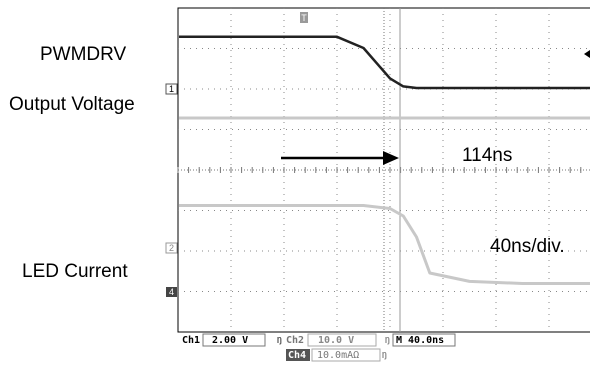 The image size is (590, 365). What do you see at coordinates (340, 158) in the screenshot?
I see `delay-arrow` at bounding box center [340, 158].